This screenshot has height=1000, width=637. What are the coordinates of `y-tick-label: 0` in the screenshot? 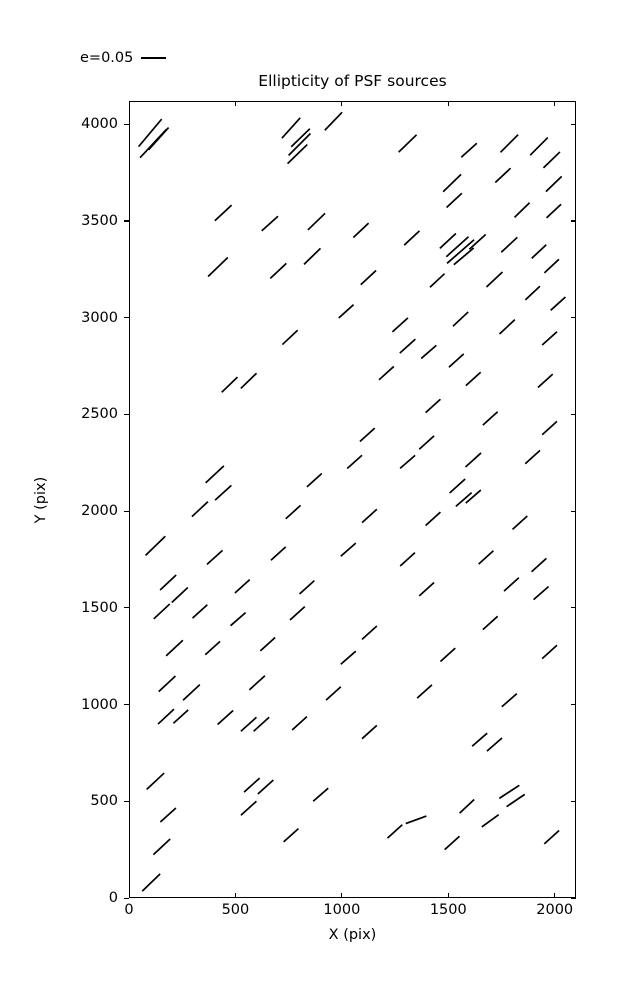 It's located at (113, 898).